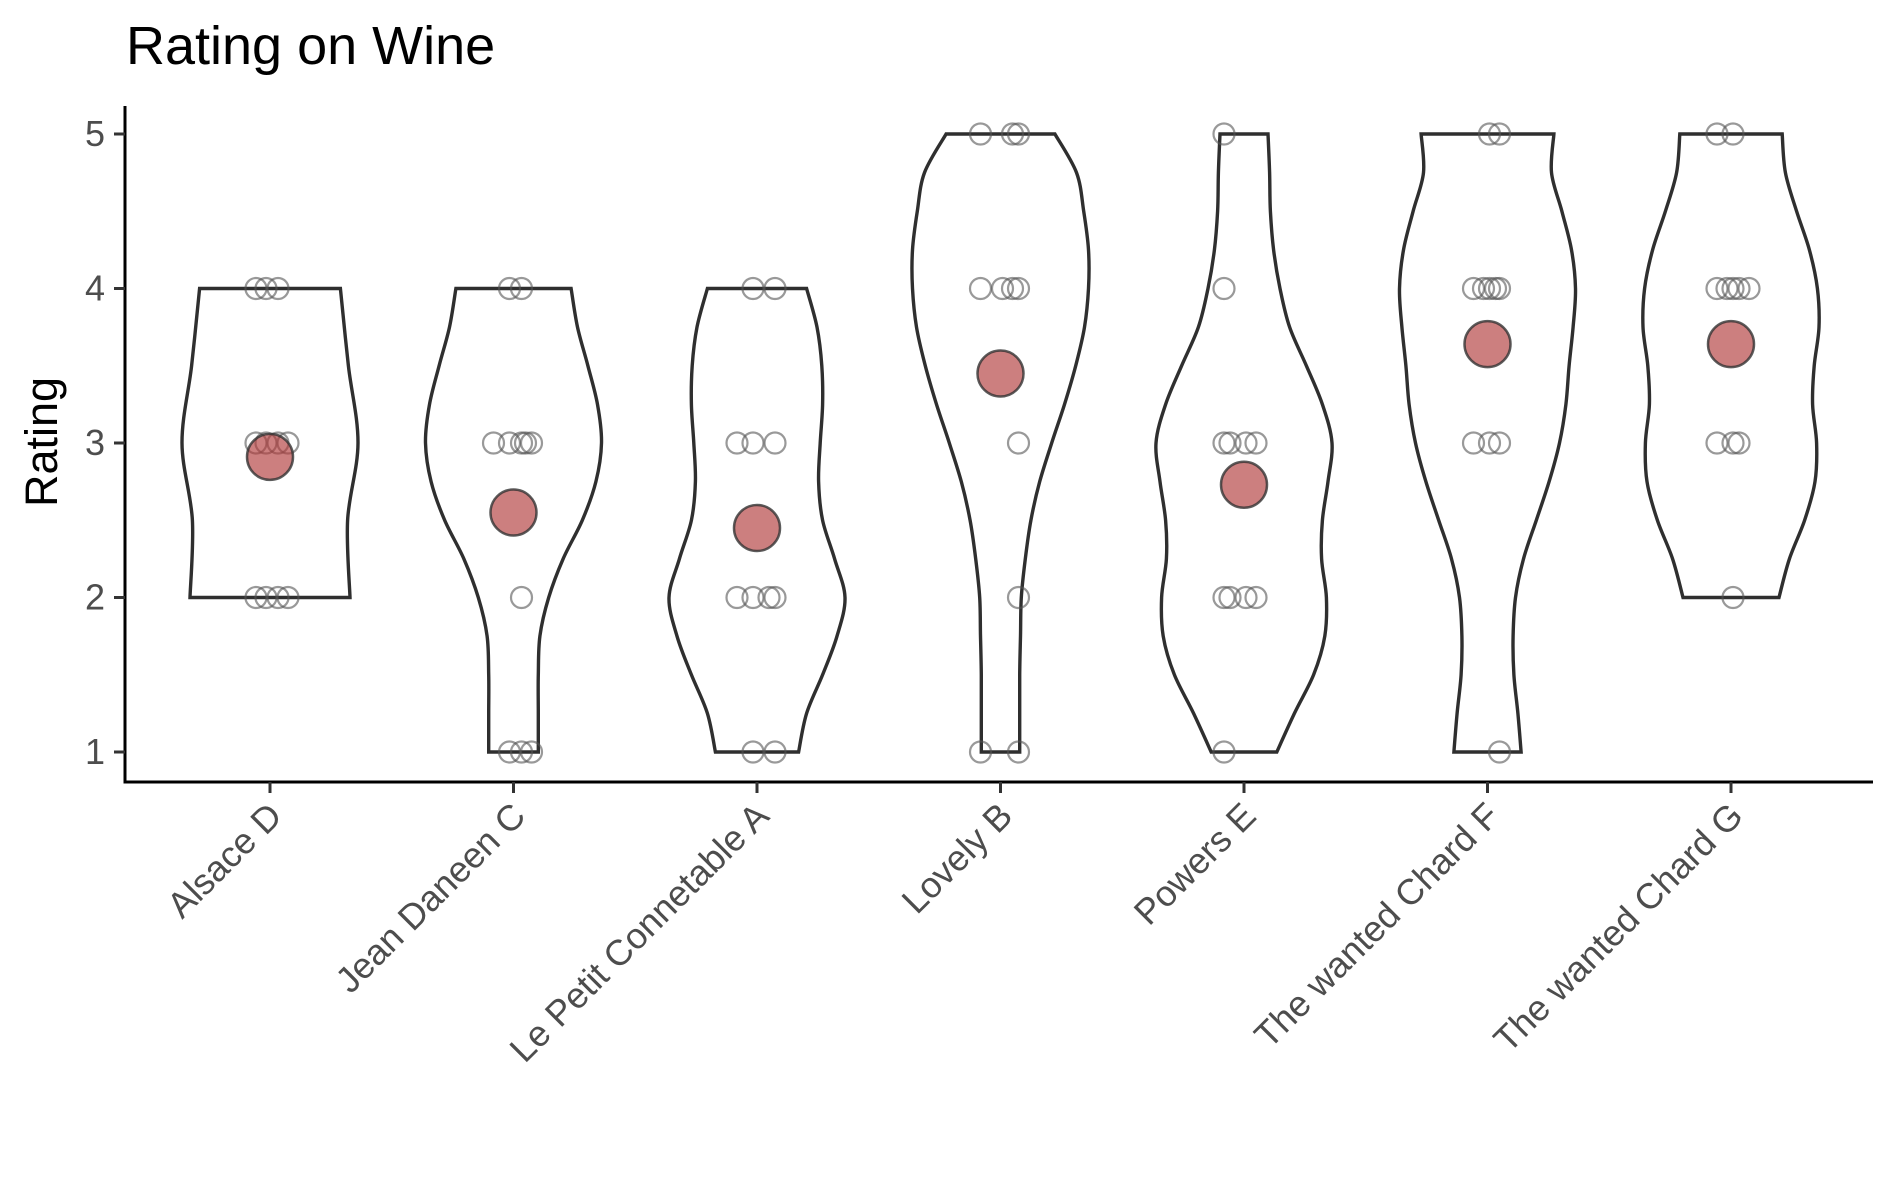 The width and height of the screenshot is (1889, 1181). I want to click on y-tick-label: 4, so click(95, 288).